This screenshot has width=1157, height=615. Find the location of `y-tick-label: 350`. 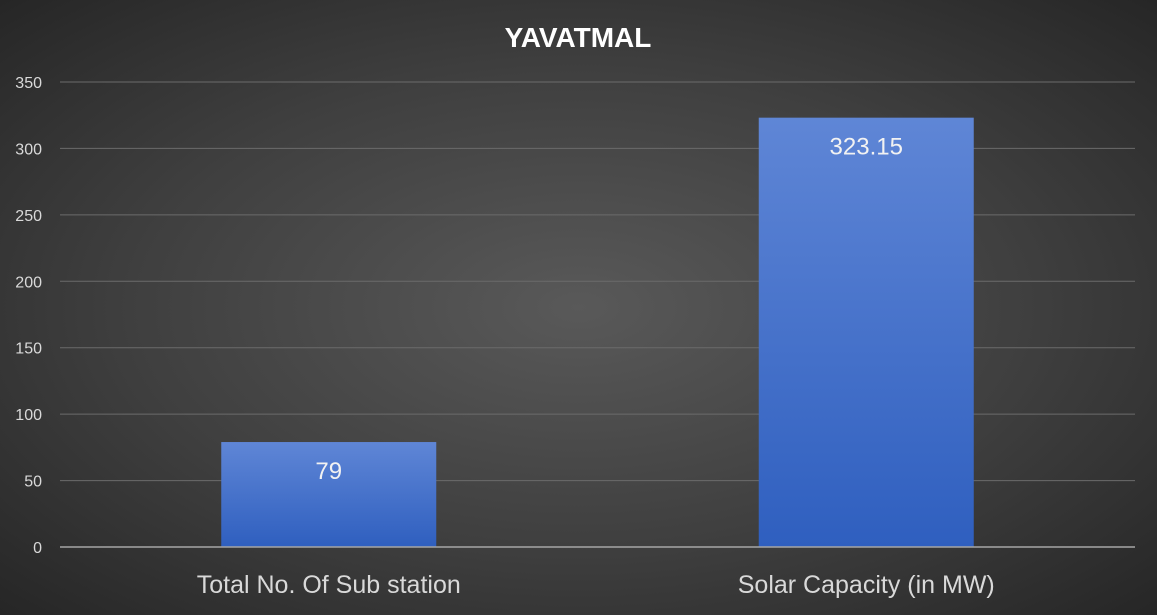

y-tick-label: 350 is located at coordinates (28, 83).